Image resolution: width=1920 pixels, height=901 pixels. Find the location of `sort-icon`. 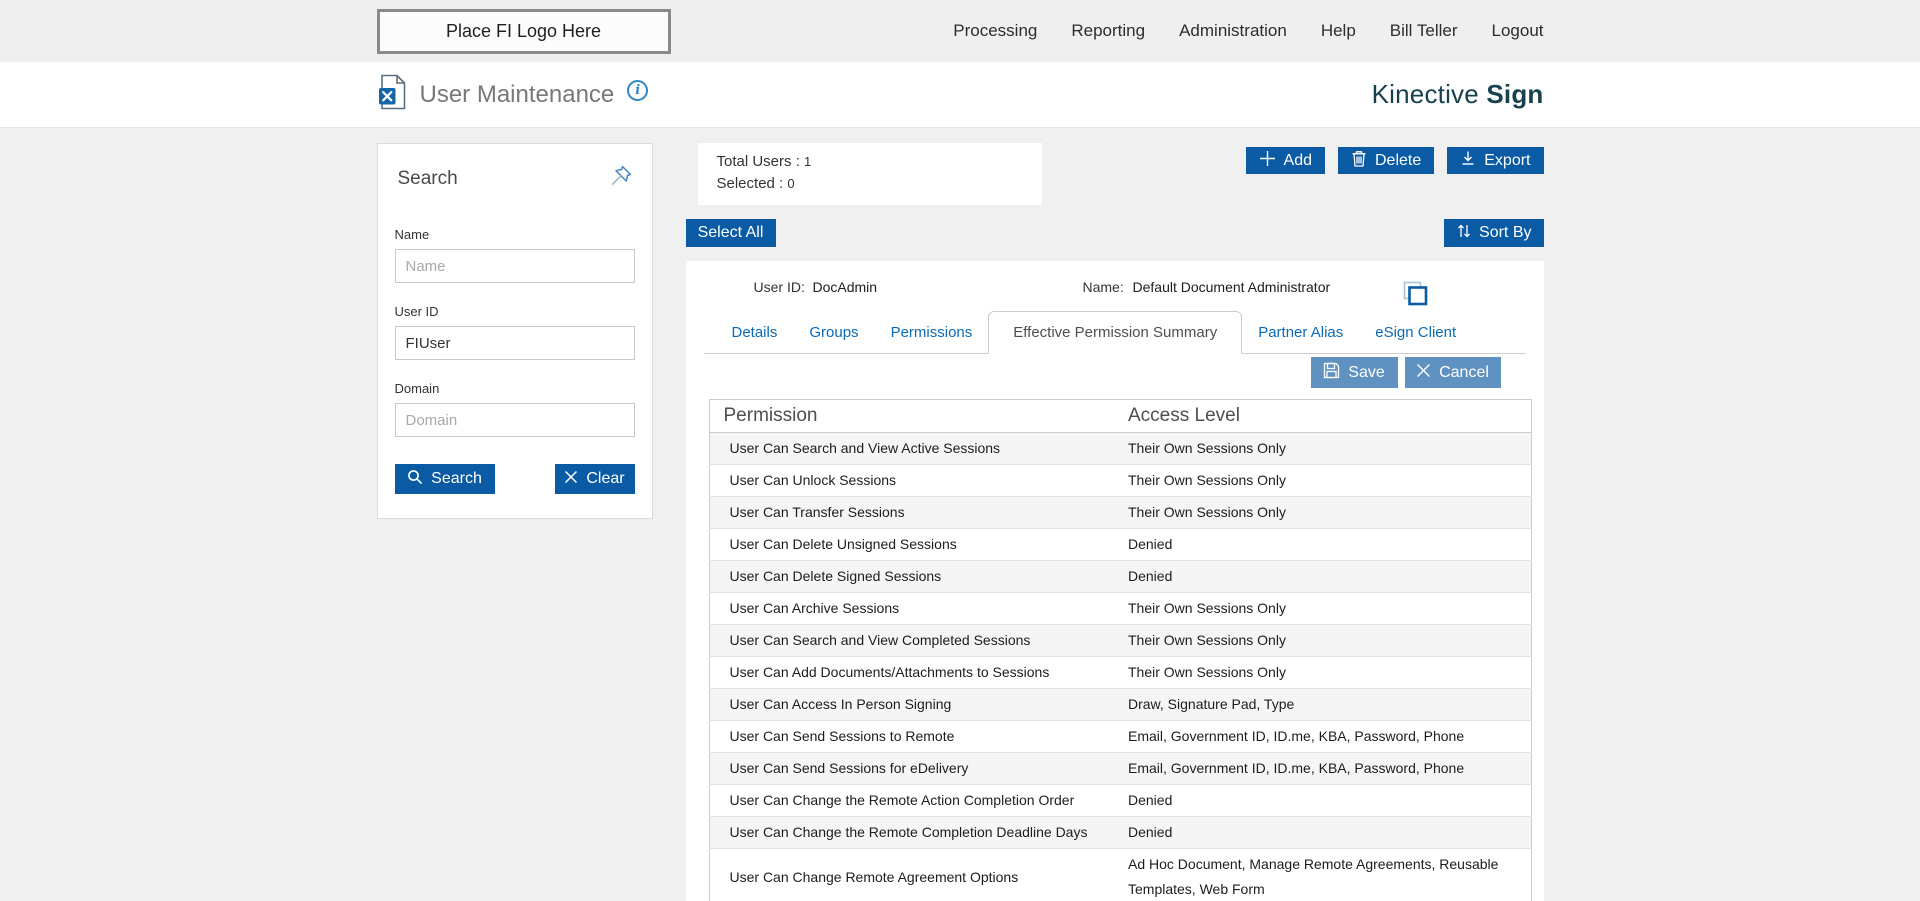

sort-icon is located at coordinates (1464, 233).